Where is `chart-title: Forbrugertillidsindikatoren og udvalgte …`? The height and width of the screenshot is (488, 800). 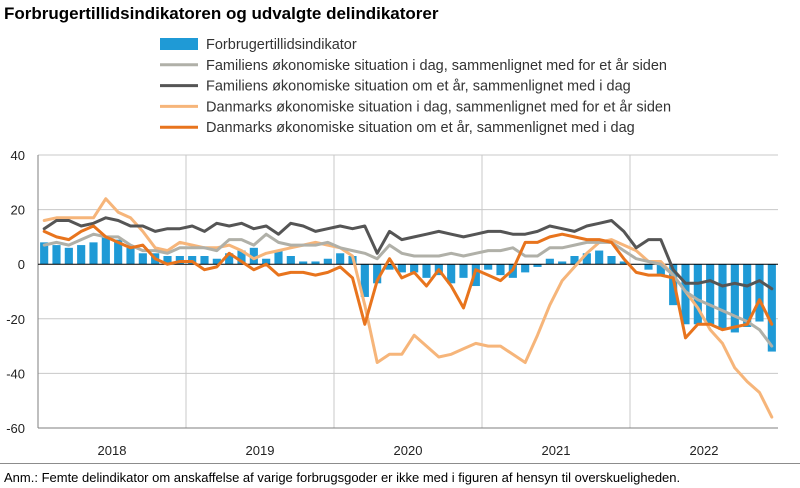 chart-title: Forbrugertillidsindikatoren og udvalgte … is located at coordinates (221, 13).